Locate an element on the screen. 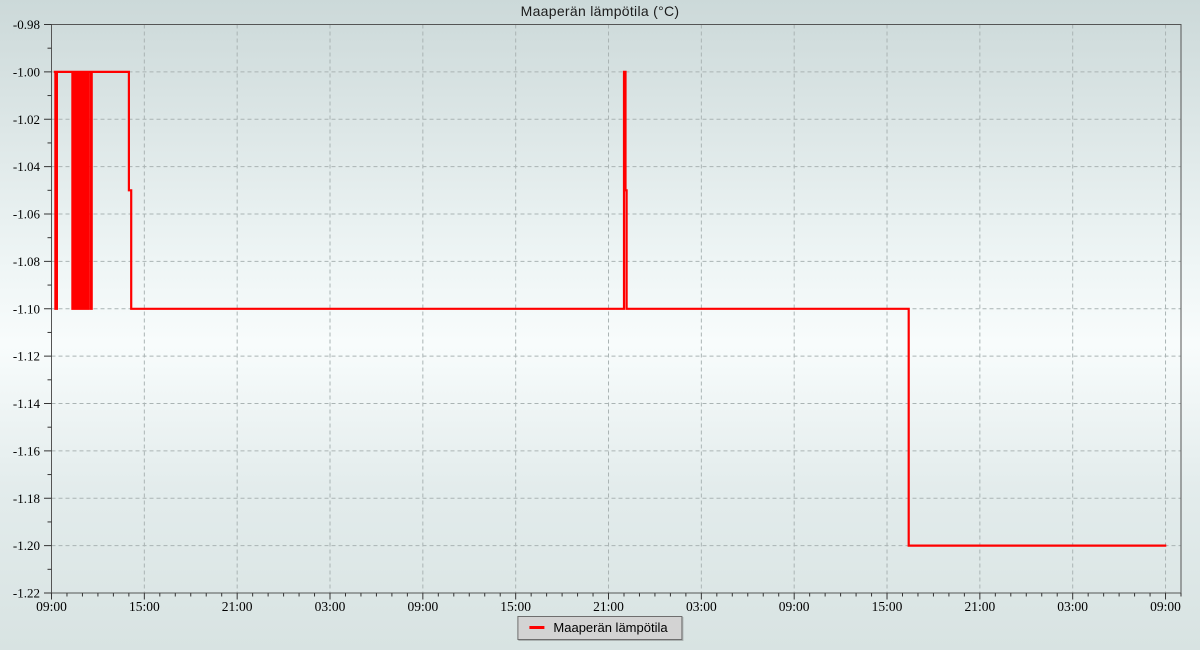  y-tick-label: -0.98 is located at coordinates (26, 24).